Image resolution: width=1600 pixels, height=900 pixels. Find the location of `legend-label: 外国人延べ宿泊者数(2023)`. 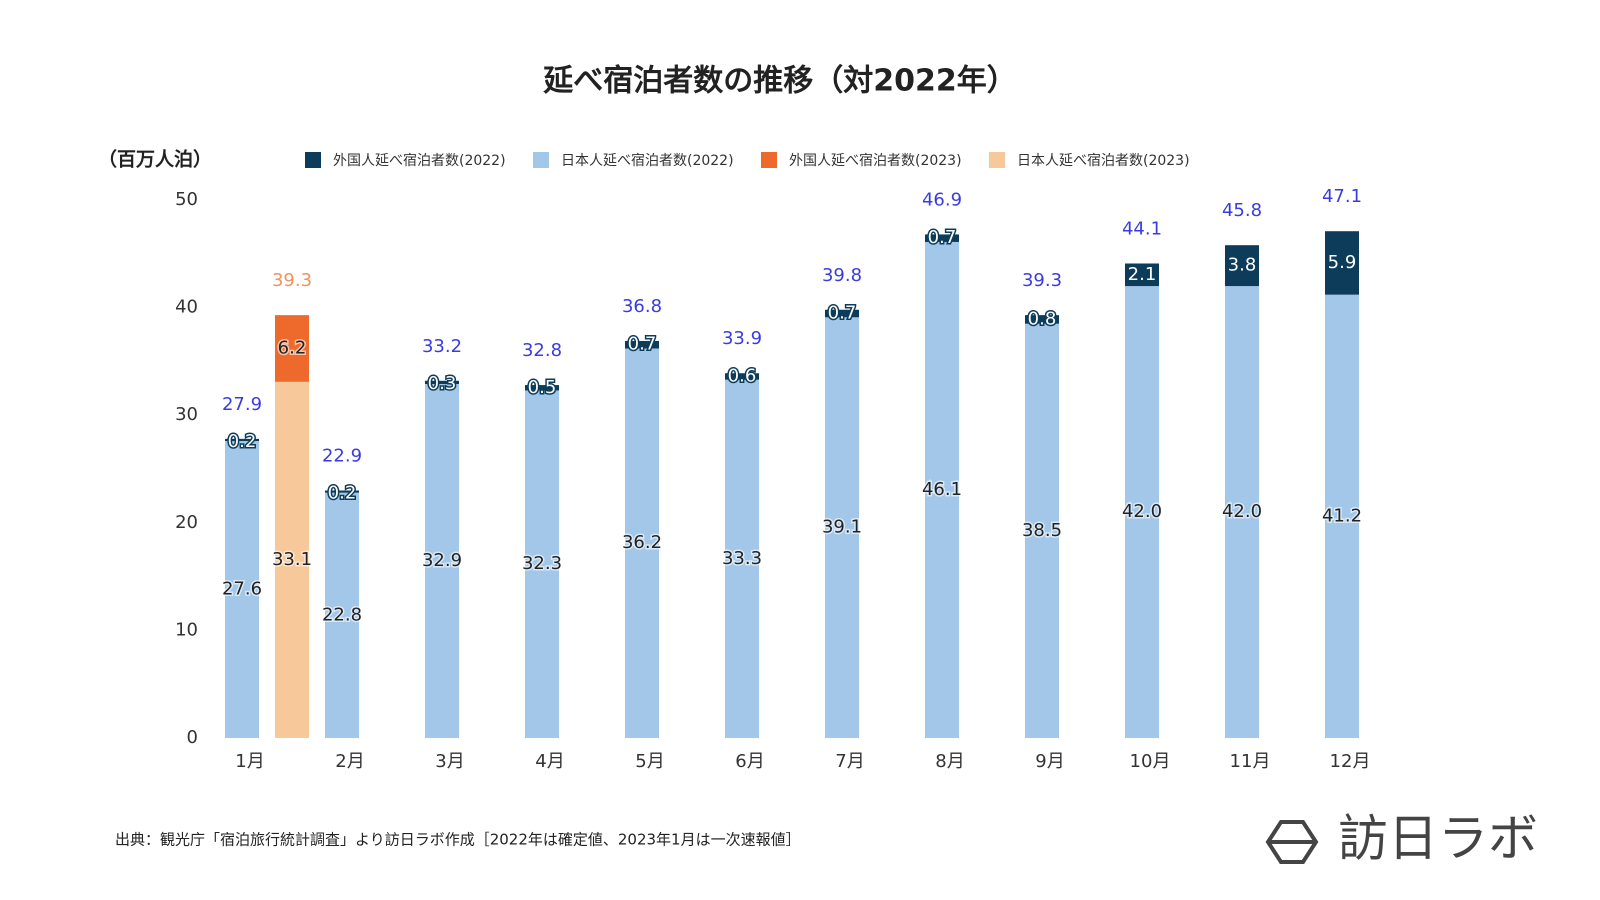

legend-label: 外国人延べ宿泊者数(2023) is located at coordinates (875, 160).